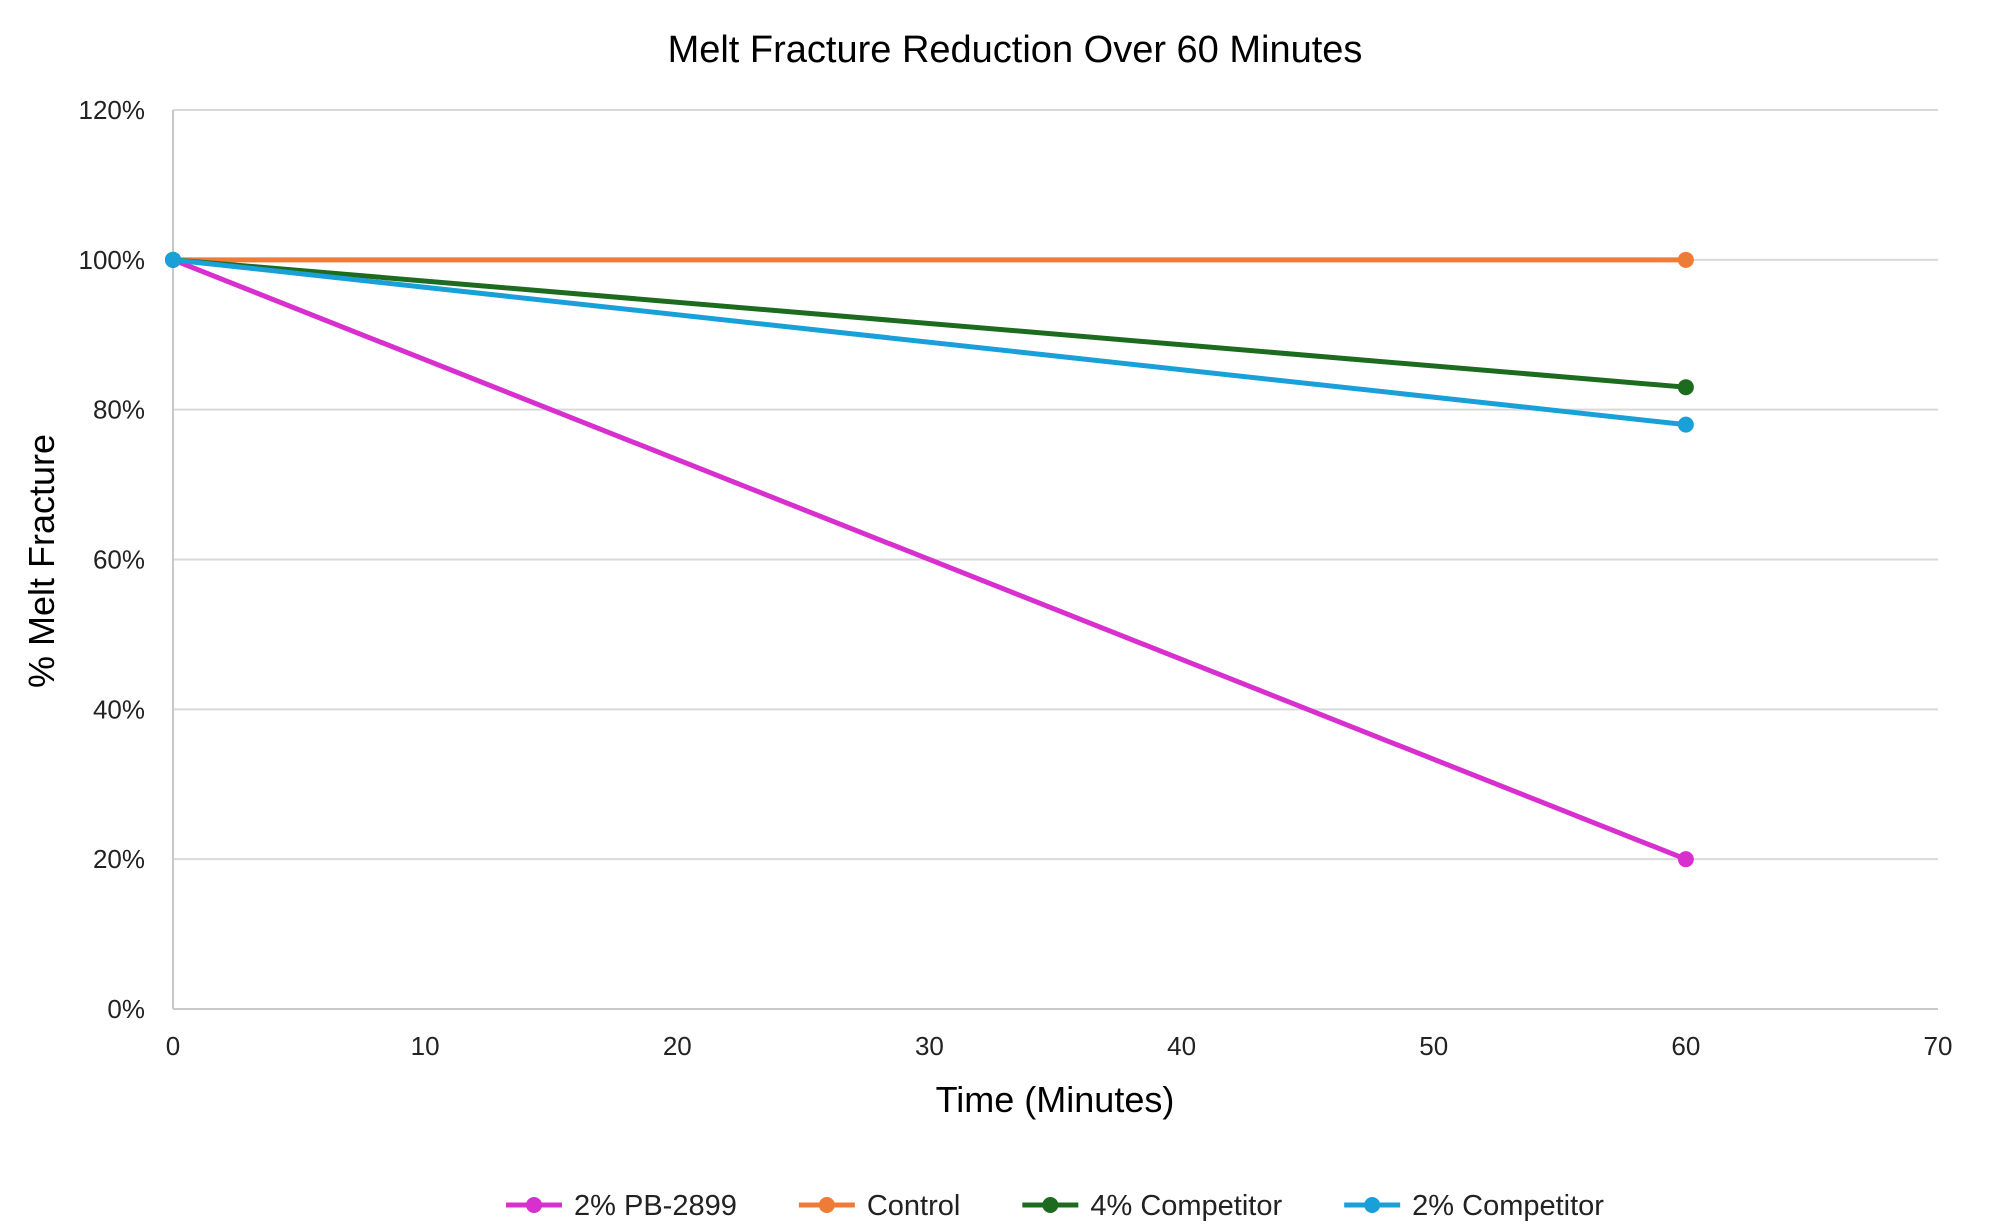 The width and height of the screenshot is (2000, 1229). I want to click on legend-label: Control, so click(914, 1206).